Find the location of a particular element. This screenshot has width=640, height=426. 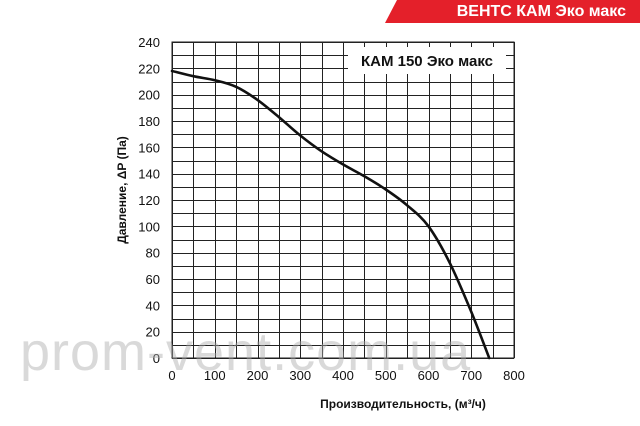

y-axis-label: Давление, ΔP (Па) is located at coordinates (122, 190).